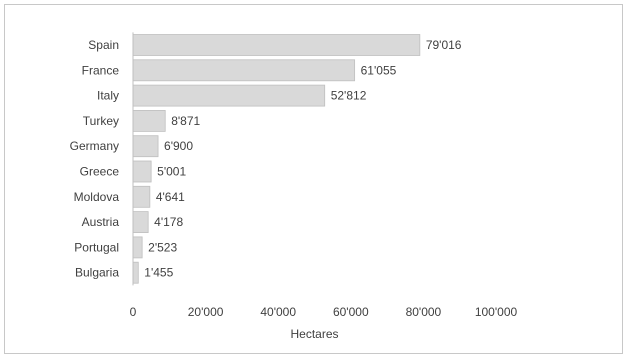 This screenshot has width=629, height=360. Describe the element at coordinates (178, 146) in the screenshot. I see `value-label-germany: 6'900` at that location.